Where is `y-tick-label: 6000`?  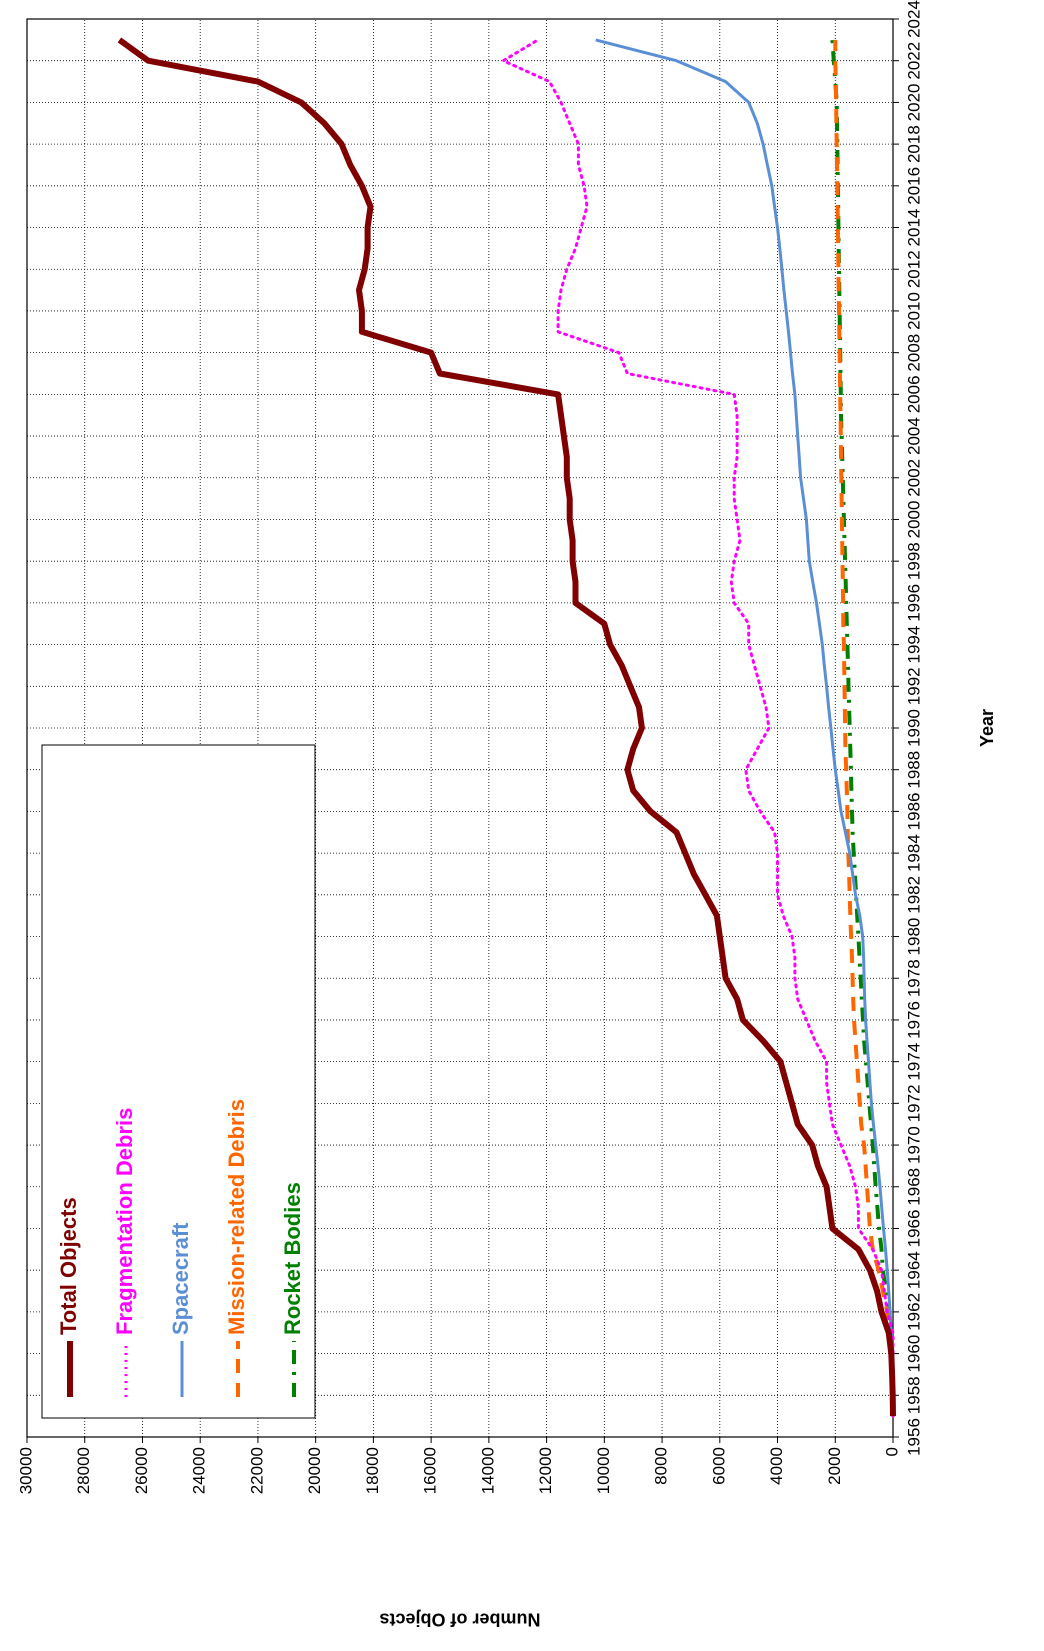 y-tick-label: 6000 is located at coordinates (718, 1466).